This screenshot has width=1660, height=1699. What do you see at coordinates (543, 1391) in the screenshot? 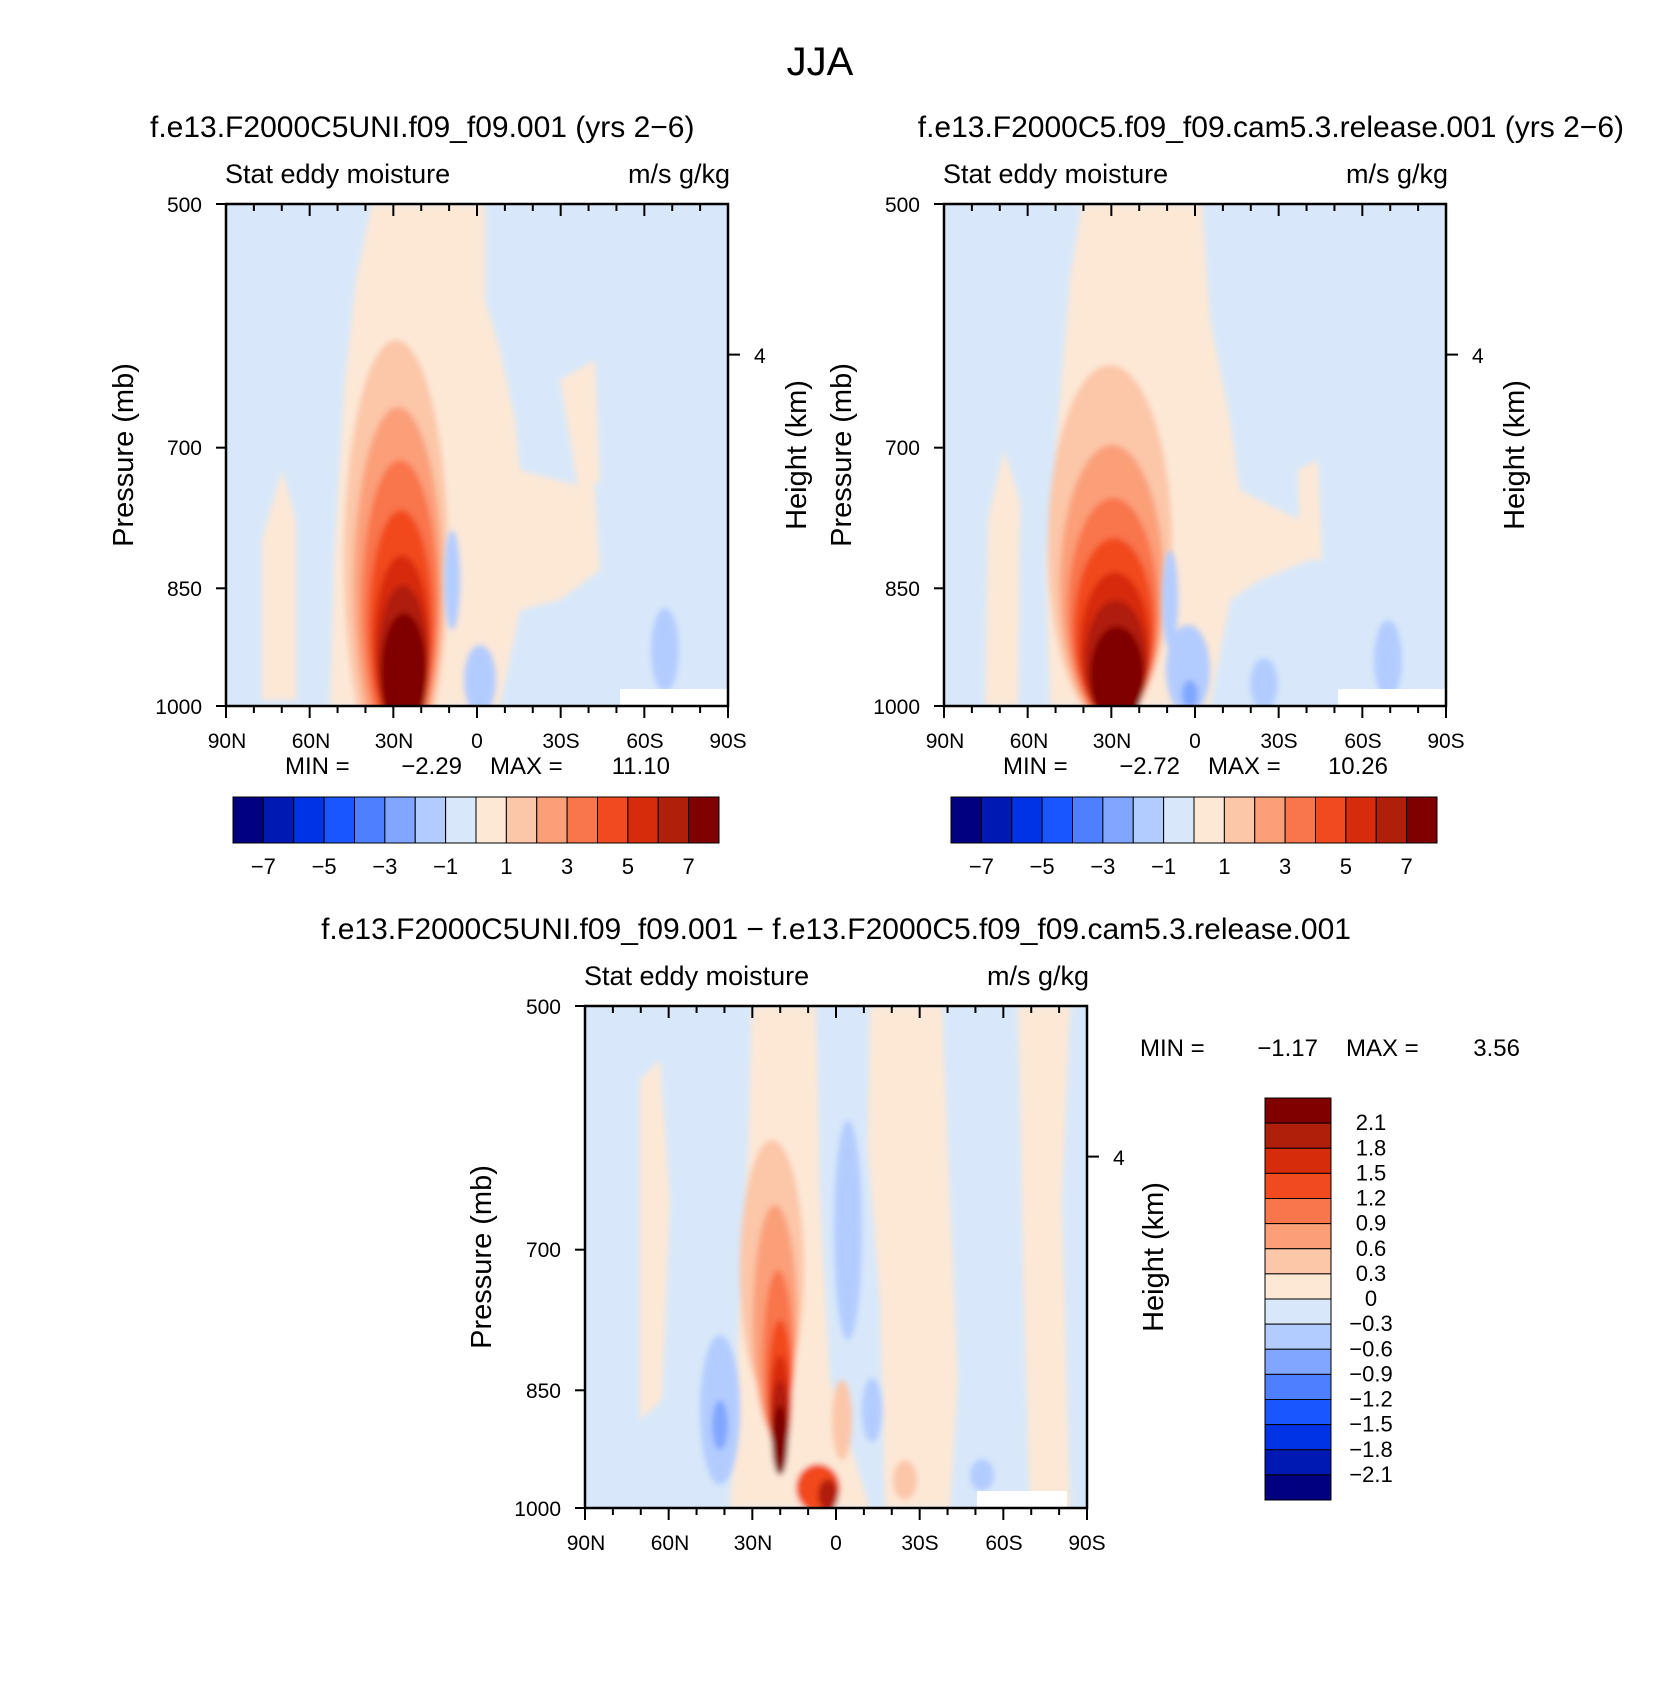
I see `panel-3-ytick-label-850: 850` at bounding box center [543, 1391].